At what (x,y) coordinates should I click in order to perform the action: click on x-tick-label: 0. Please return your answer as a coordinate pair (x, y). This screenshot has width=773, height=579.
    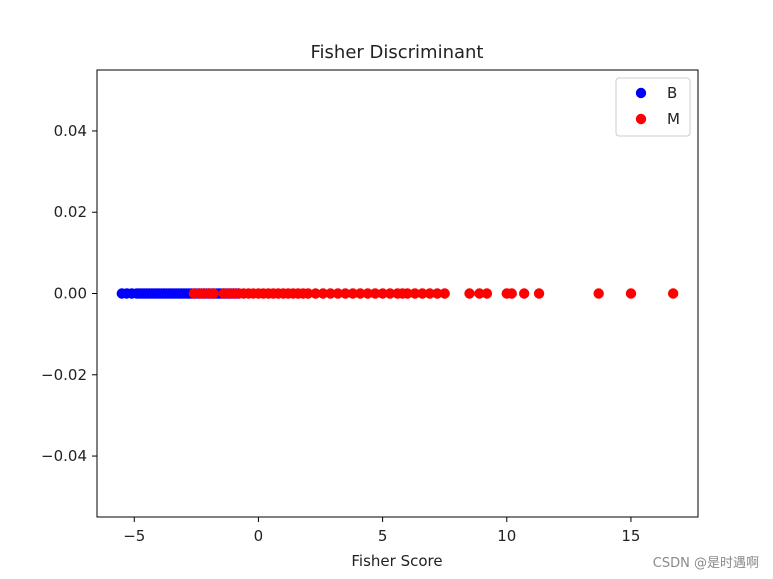
    Looking at the image, I should click on (259, 536).